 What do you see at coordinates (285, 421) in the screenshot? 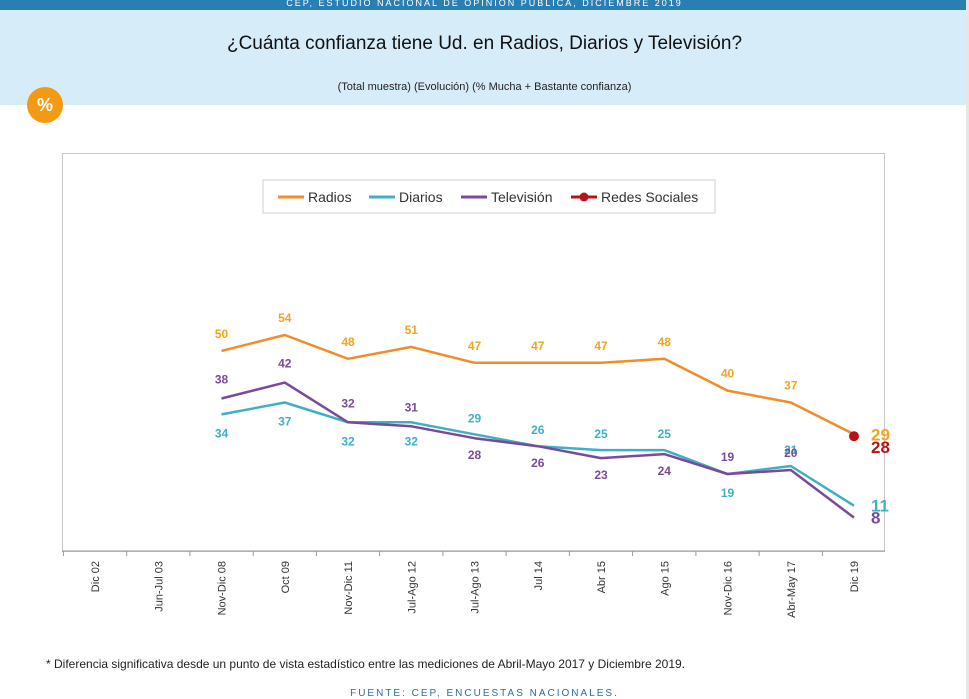
I see `data-label-diarios: 37` at bounding box center [285, 421].